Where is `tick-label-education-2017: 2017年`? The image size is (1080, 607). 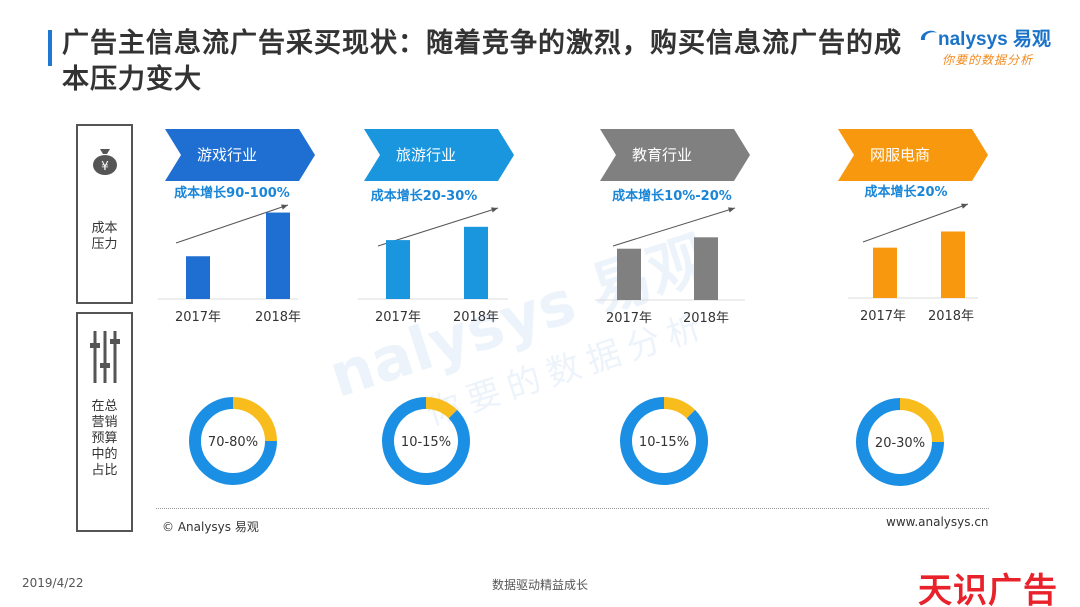 tick-label-education-2017: 2017年 is located at coordinates (629, 318).